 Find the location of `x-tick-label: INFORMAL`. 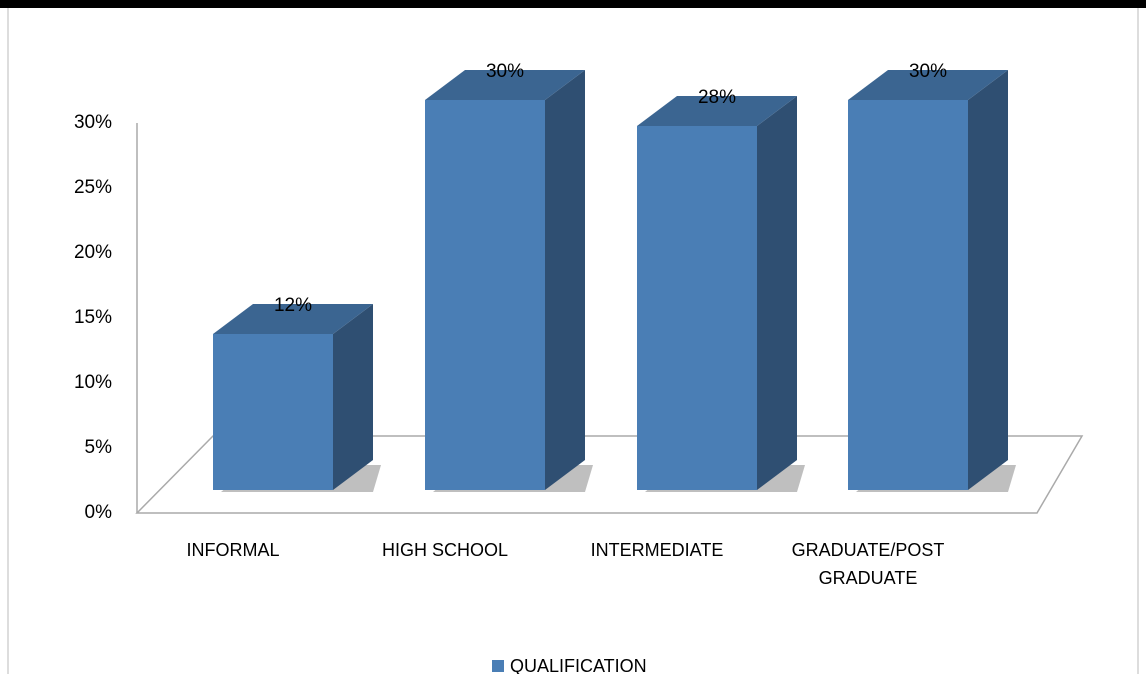

x-tick-label: INFORMAL is located at coordinates (233, 550).